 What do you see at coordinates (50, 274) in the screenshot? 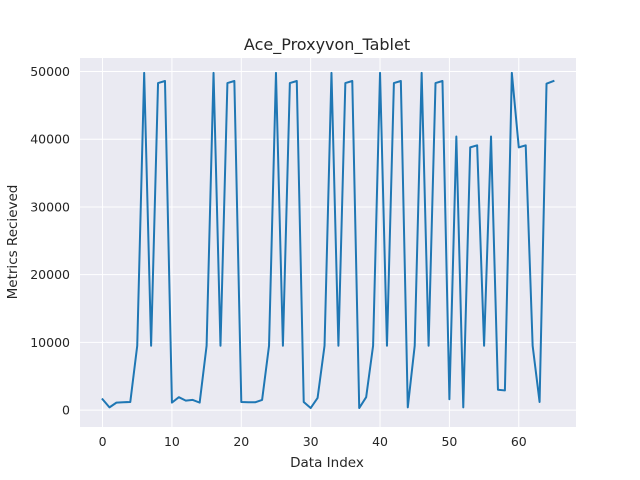
I see `y-tick-label: 20000` at bounding box center [50, 274].